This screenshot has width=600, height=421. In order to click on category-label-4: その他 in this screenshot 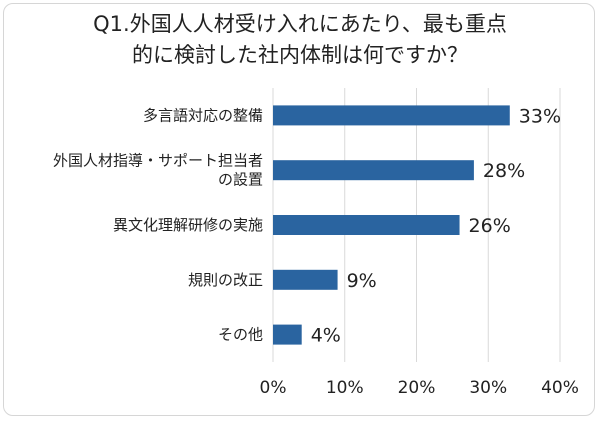, I will do `click(240, 335)`.